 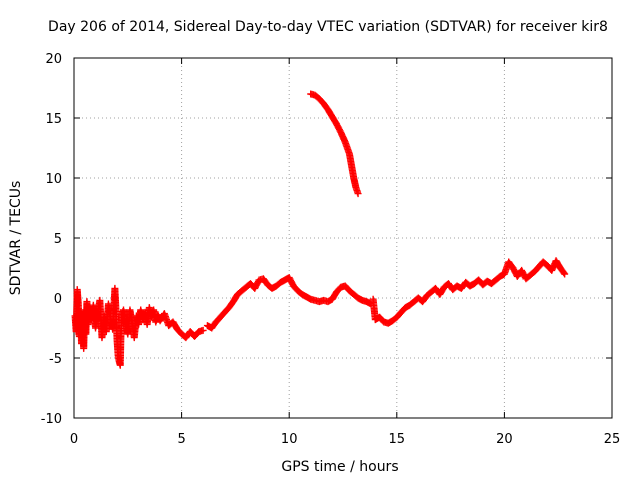 What do you see at coordinates (397, 439) in the screenshot?
I see `x-tick-label: 15` at bounding box center [397, 439].